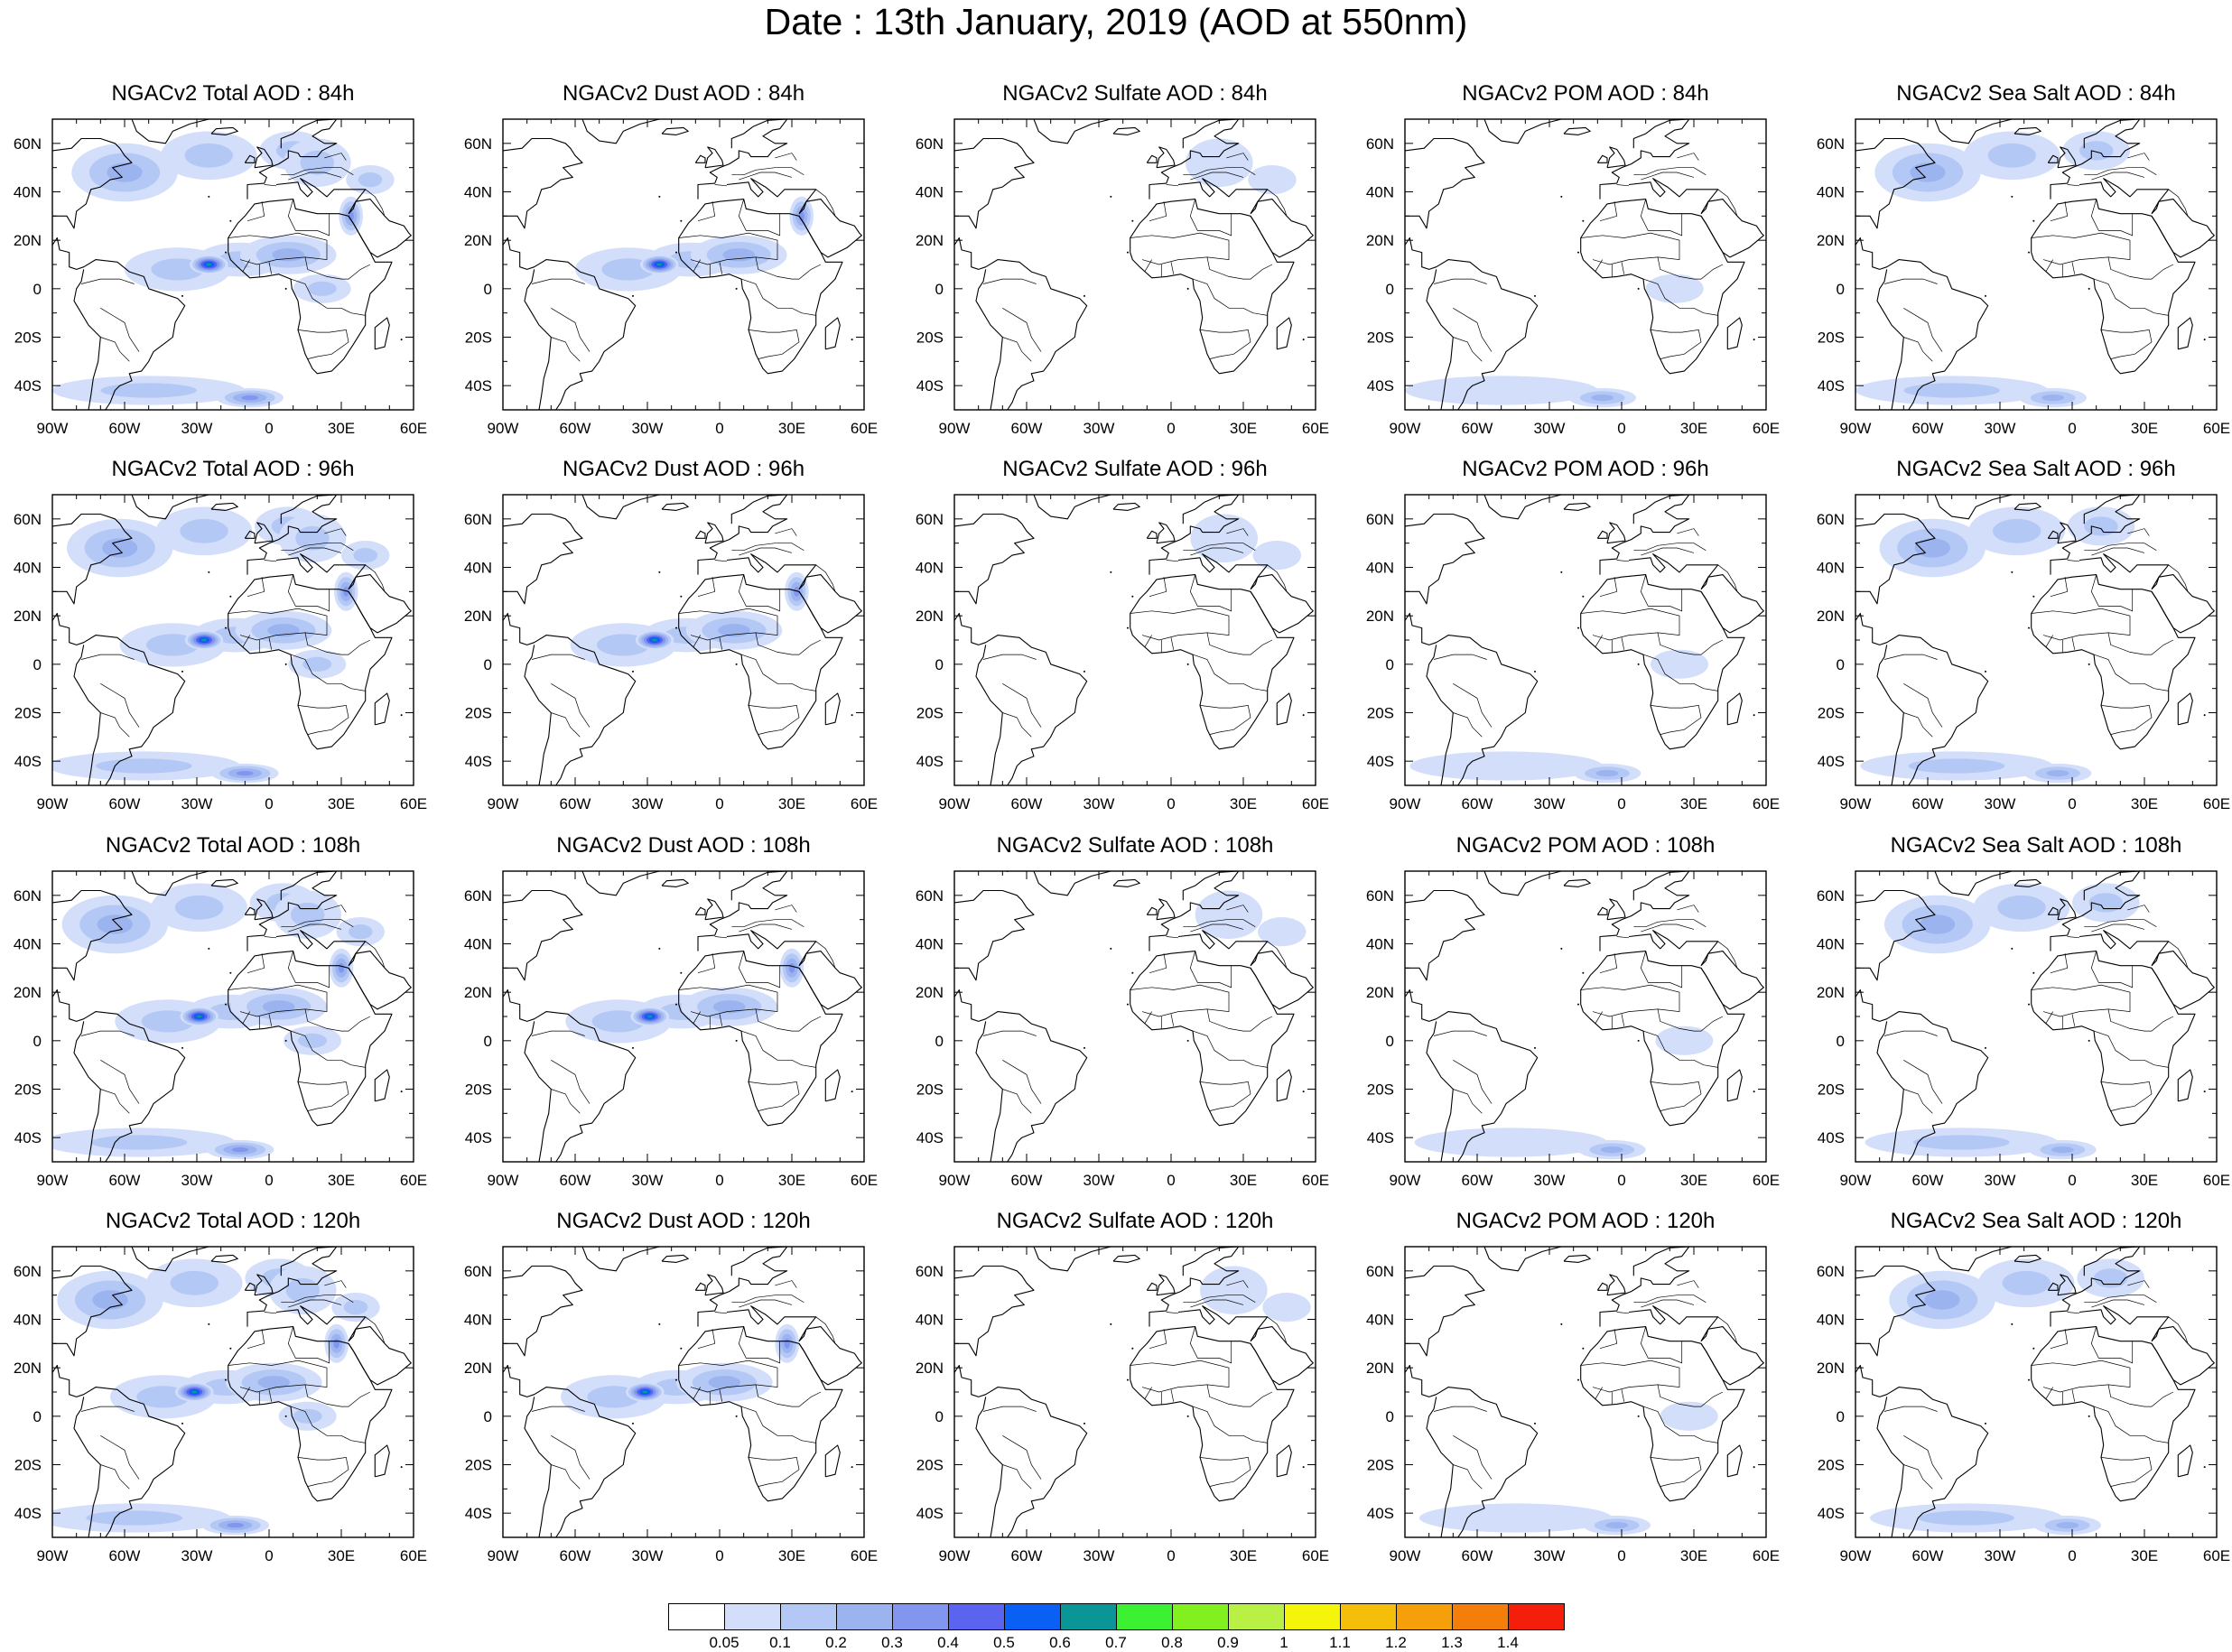 The image size is (2232, 1652). I want to click on panel-title: NGACv2 Sulfate AOD : 108h, so click(1135, 845).